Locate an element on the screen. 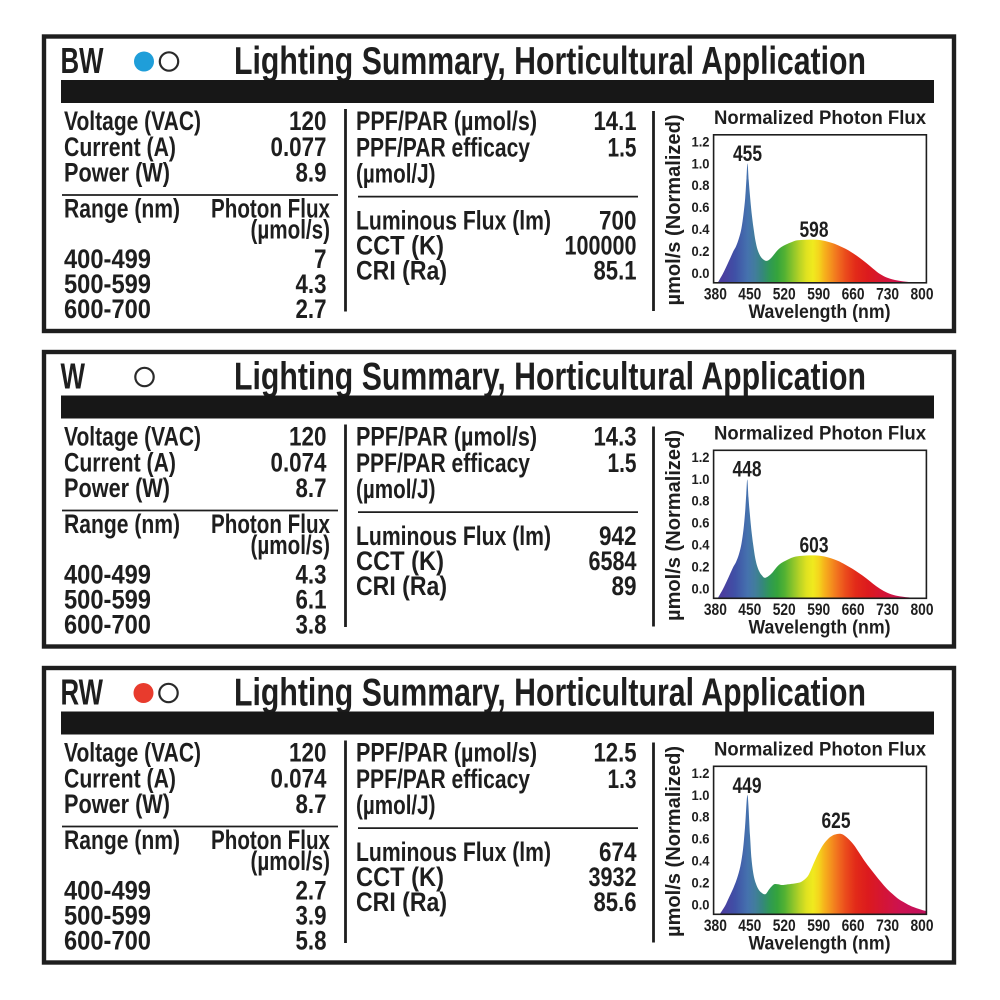  svg-text: 0.6 is located at coordinates (701, 838).